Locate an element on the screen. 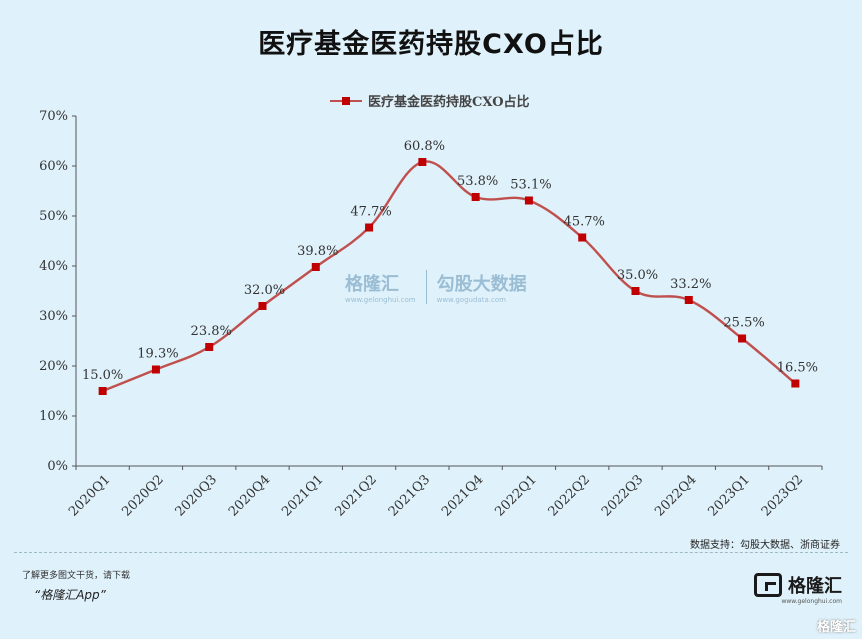 The height and width of the screenshot is (639, 862). brand-url: www.gelonghui.com is located at coordinates (811, 601).